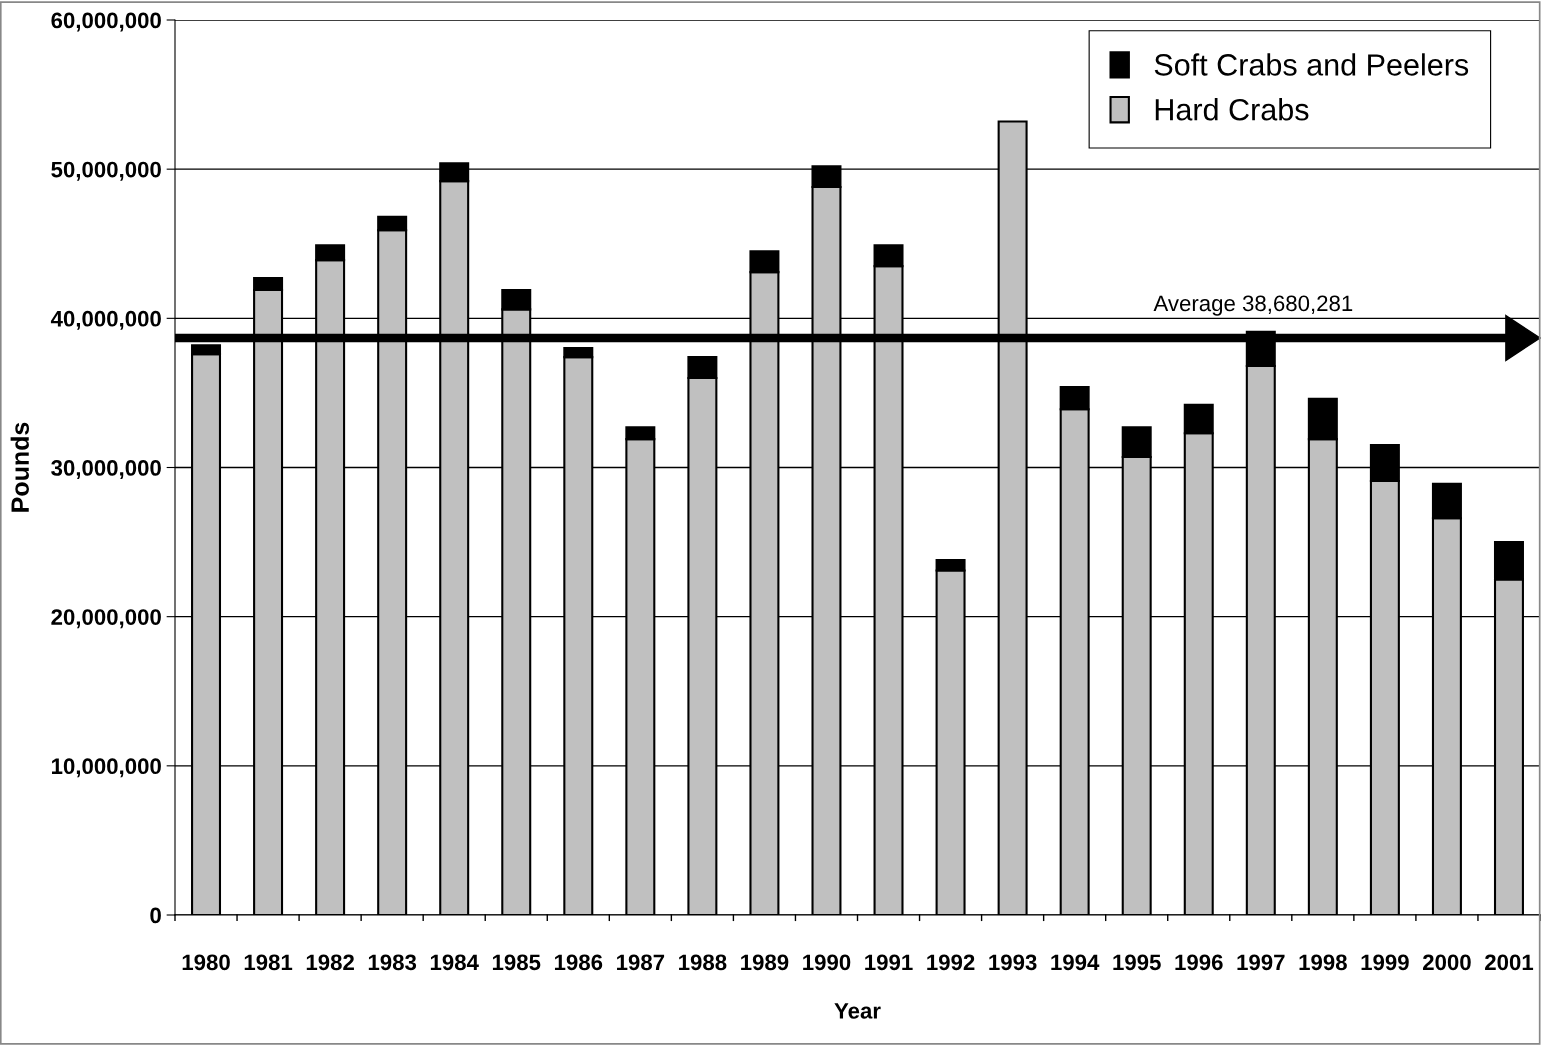  What do you see at coordinates (106, 469) in the screenshot?
I see `y-tick-label: 30,000,000` at bounding box center [106, 469].